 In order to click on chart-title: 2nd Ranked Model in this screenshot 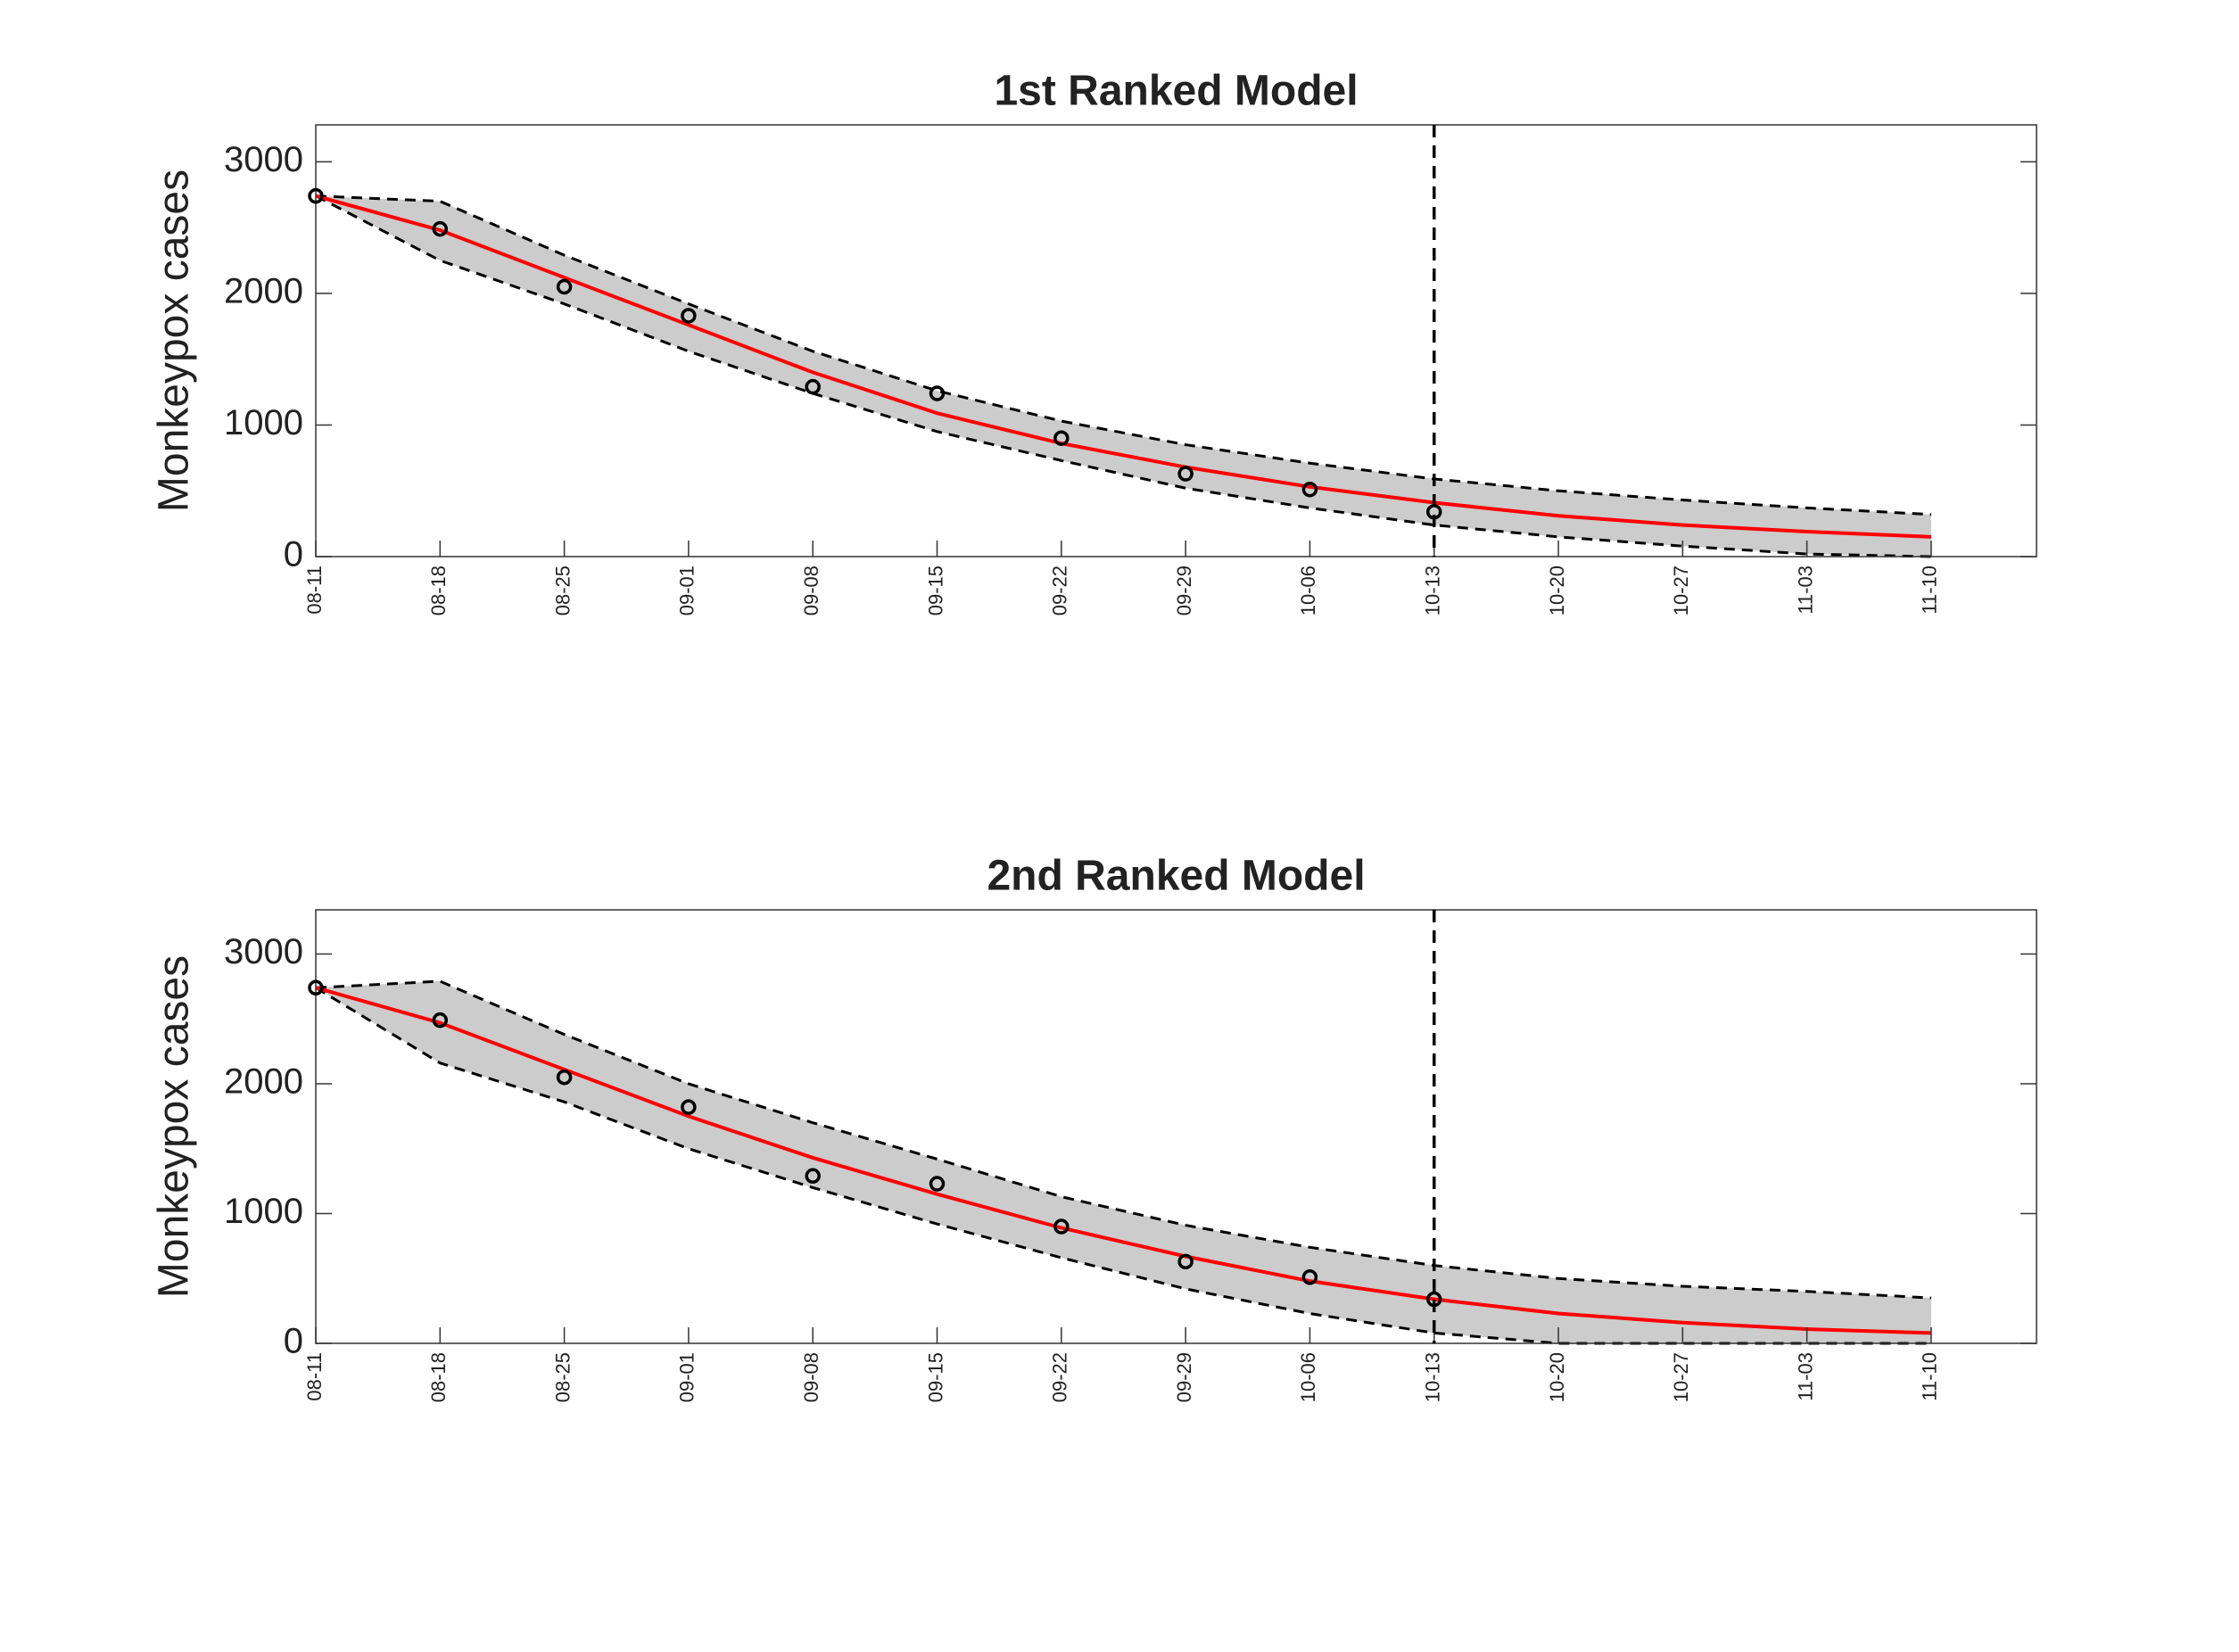, I will do `click(1176, 876)`.